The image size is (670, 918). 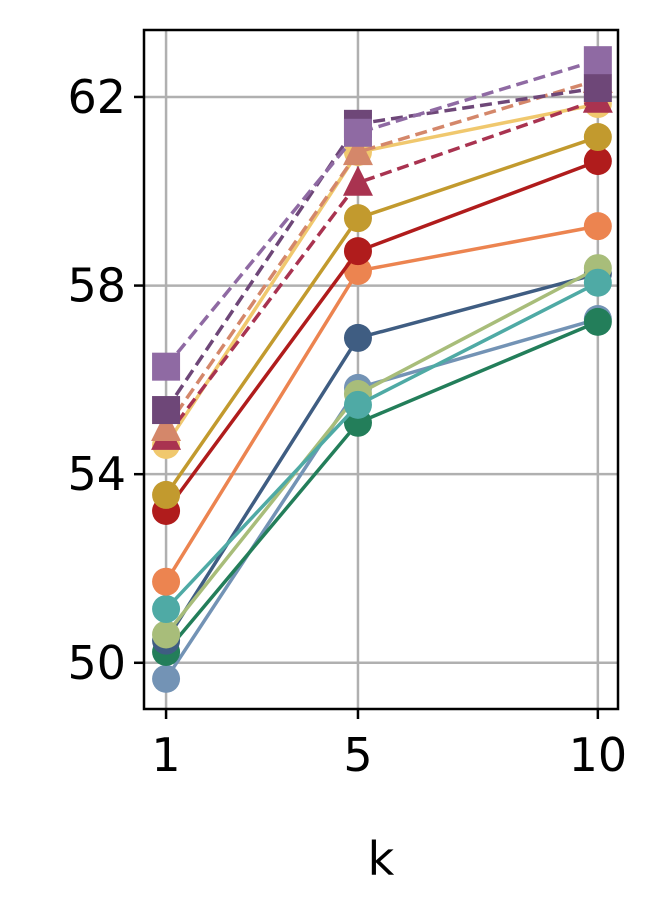 What do you see at coordinates (357, 755) in the screenshot?
I see `x-tick-label: 5` at bounding box center [357, 755].